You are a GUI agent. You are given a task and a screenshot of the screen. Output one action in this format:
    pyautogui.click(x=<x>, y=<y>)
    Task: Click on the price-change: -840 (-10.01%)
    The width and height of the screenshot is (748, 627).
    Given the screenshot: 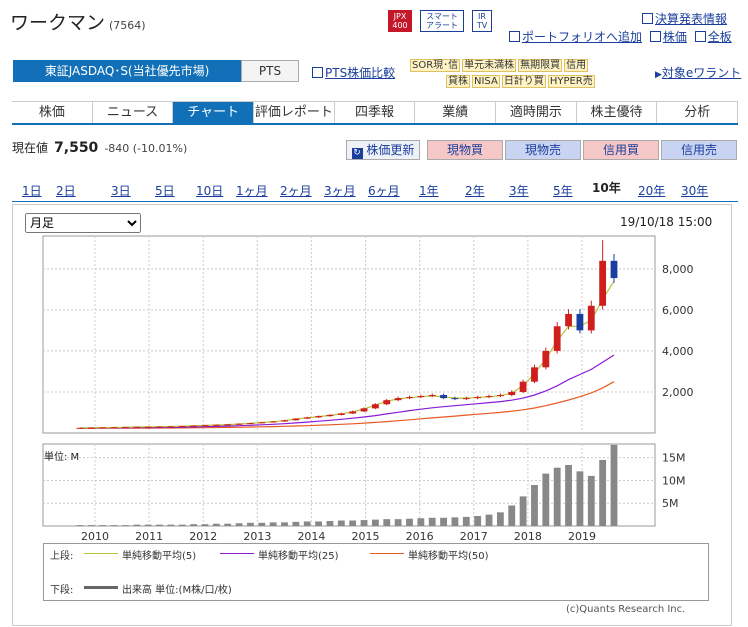 What is the action you would take?
    pyautogui.click(x=146, y=148)
    